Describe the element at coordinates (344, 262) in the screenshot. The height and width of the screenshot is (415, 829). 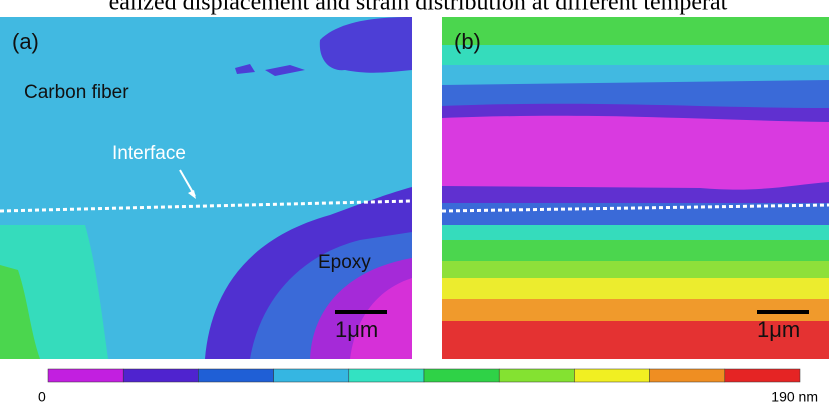
I see `annotation: Epoxy` at that location.